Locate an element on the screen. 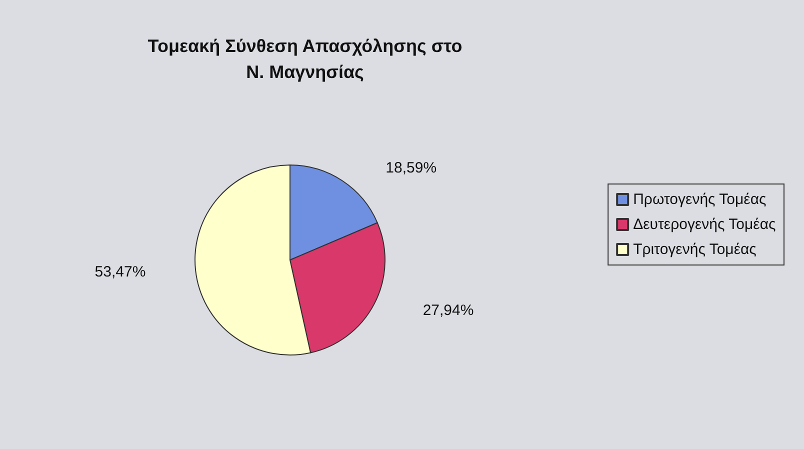 The height and width of the screenshot is (449, 804). legend-label: Δευτερογενής Τομέας is located at coordinates (704, 224).